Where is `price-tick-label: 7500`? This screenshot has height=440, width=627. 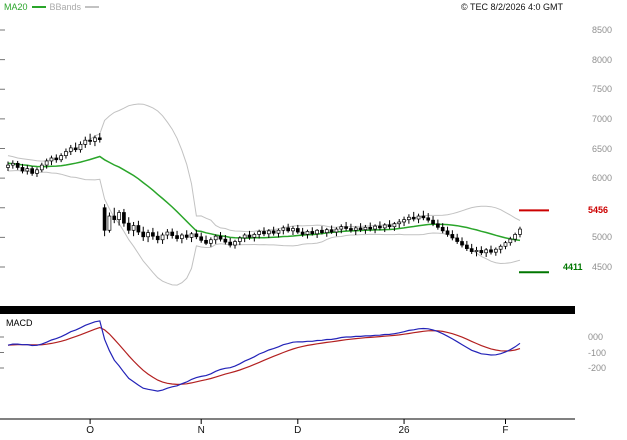
price-tick-label: 7500 is located at coordinates (602, 89).